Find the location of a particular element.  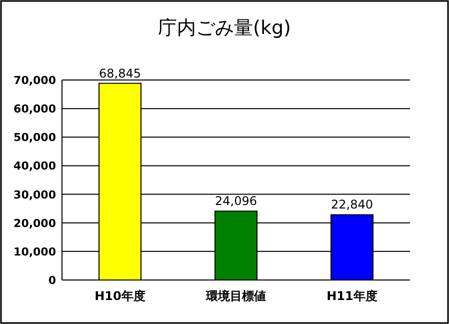

y-tick-label: 20,000 is located at coordinates (35, 223).